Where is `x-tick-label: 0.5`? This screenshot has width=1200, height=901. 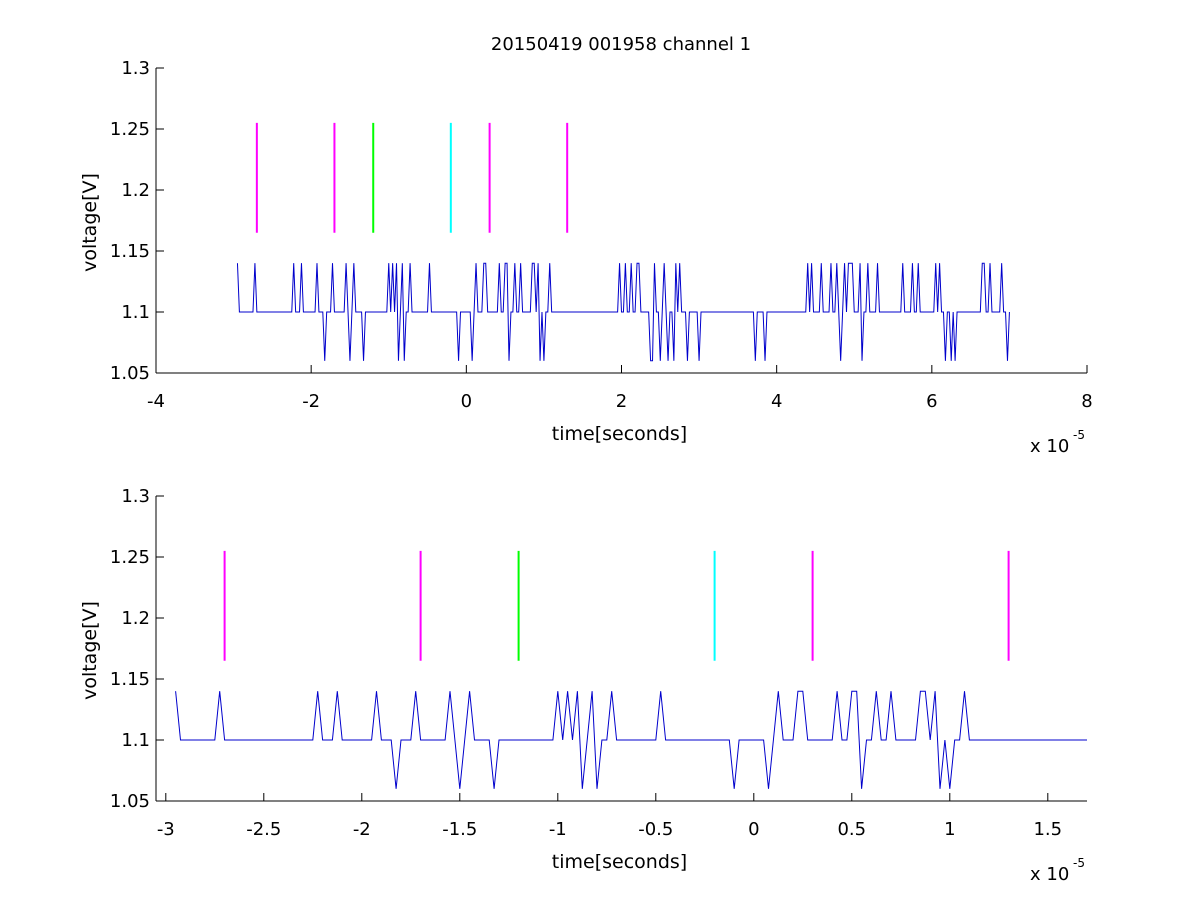
x-tick-label: 0.5 is located at coordinates (851, 829).